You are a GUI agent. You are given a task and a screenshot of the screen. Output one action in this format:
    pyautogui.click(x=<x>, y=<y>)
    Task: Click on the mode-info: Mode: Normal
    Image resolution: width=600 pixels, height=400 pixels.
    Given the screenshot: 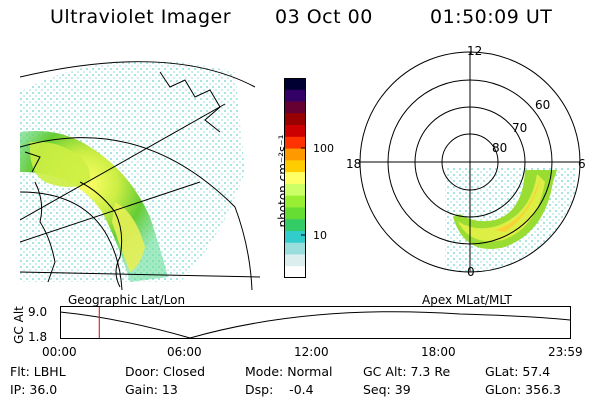 What is the action you would take?
    pyautogui.click(x=289, y=371)
    